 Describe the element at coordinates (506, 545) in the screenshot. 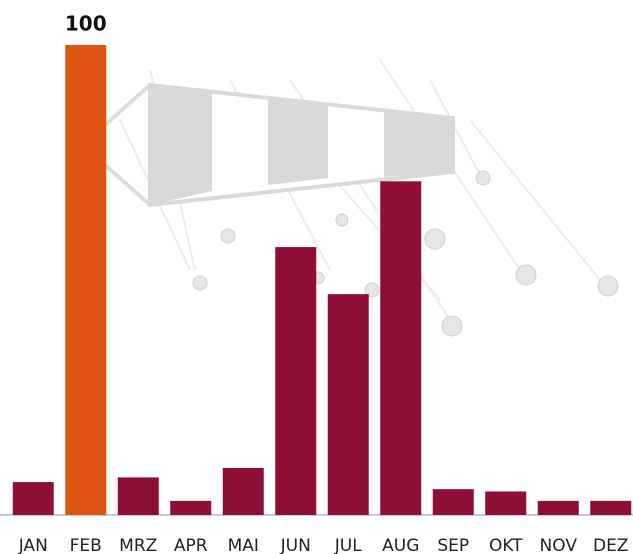

I see `x-tick-label: OKT` at that location.